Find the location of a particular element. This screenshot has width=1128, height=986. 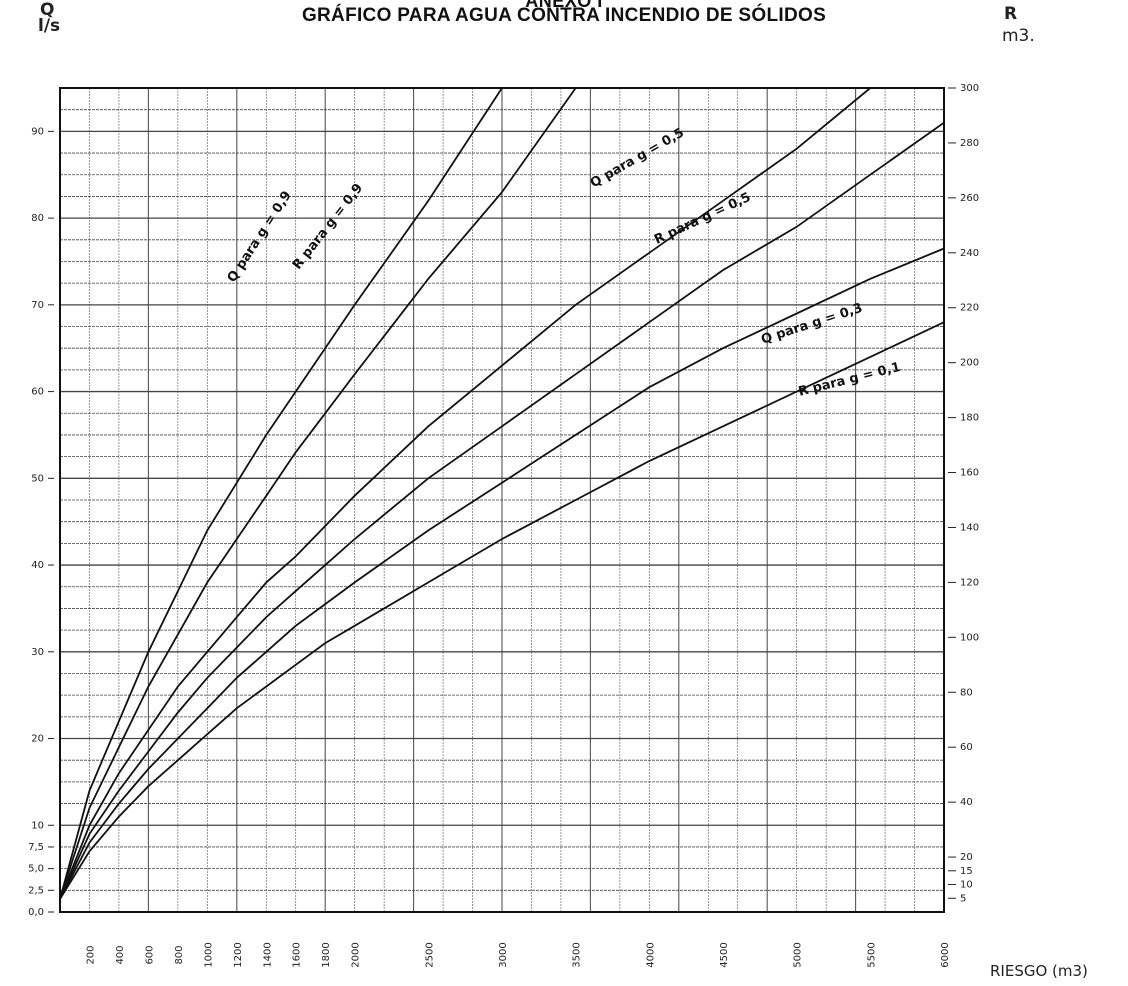

left-axis-ticks: 0,0 2,5 5,0 7,5 10 20 30 40 50 60 70 80 90 is located at coordinates (41, 522).